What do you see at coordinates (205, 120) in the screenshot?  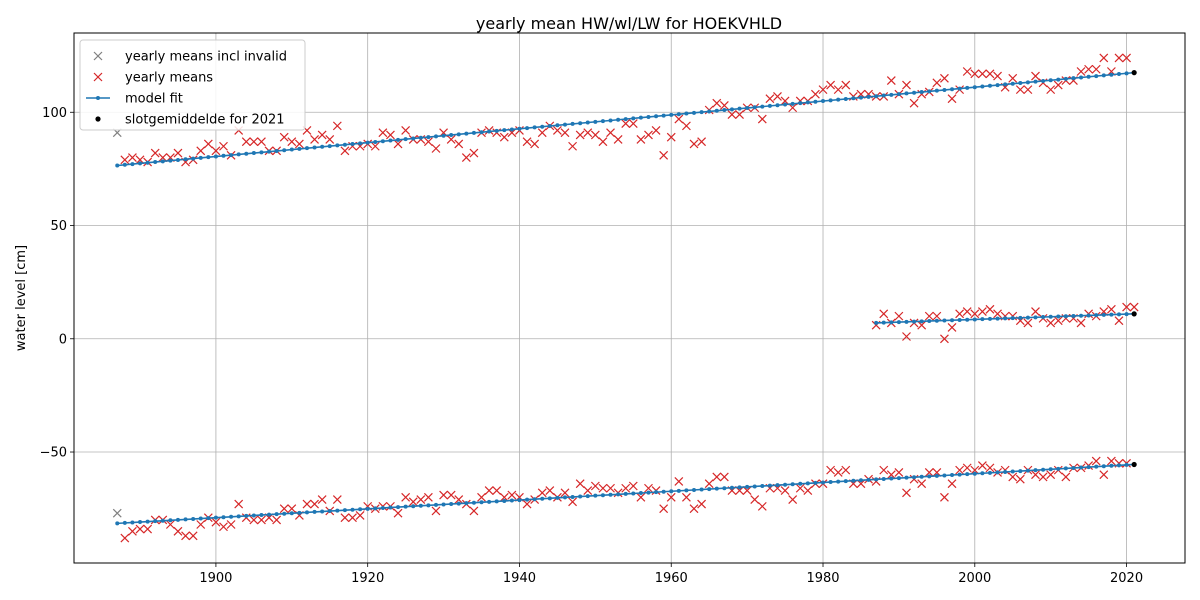 I see `legend-label: slotgemiddelde for 2021` at bounding box center [205, 120].